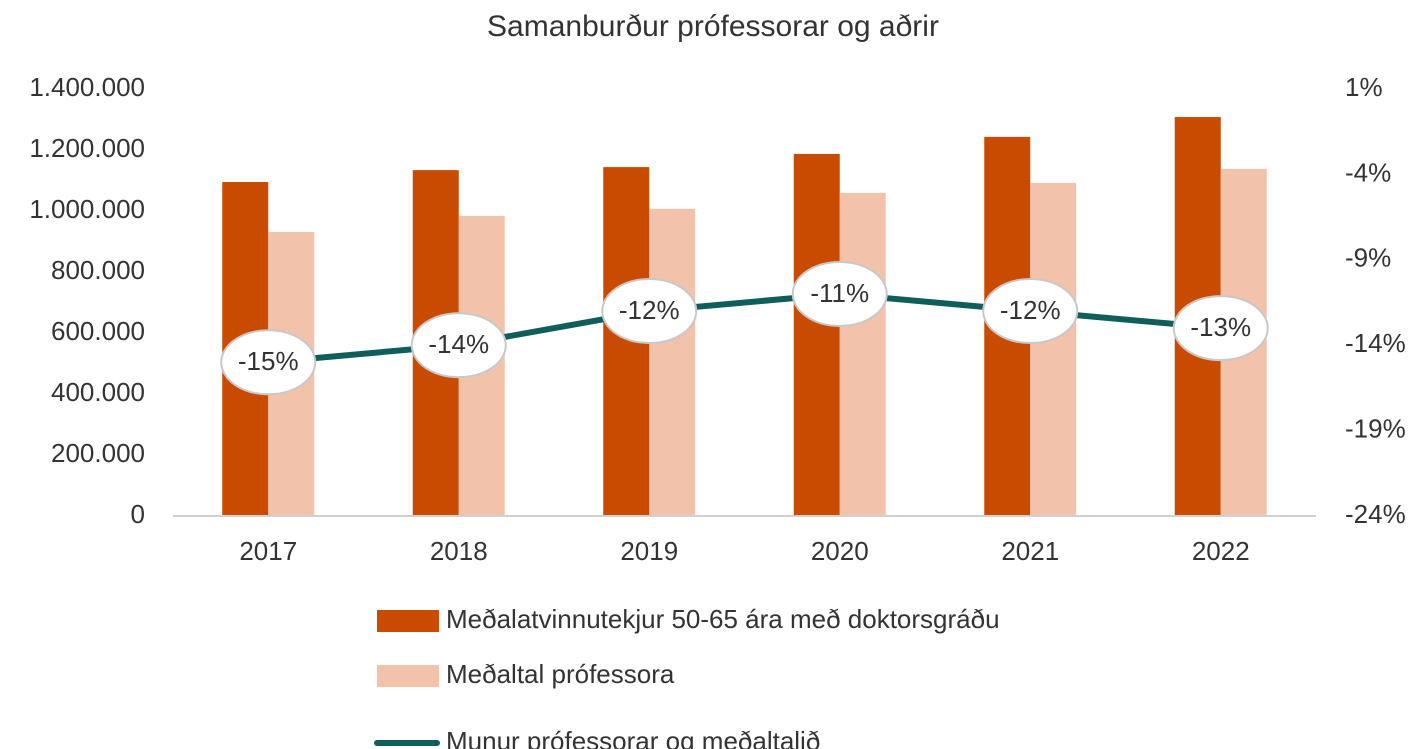 This screenshot has width=1419, height=749. What do you see at coordinates (98, 331) in the screenshot?
I see `y-tick-label: 600.000` at bounding box center [98, 331].